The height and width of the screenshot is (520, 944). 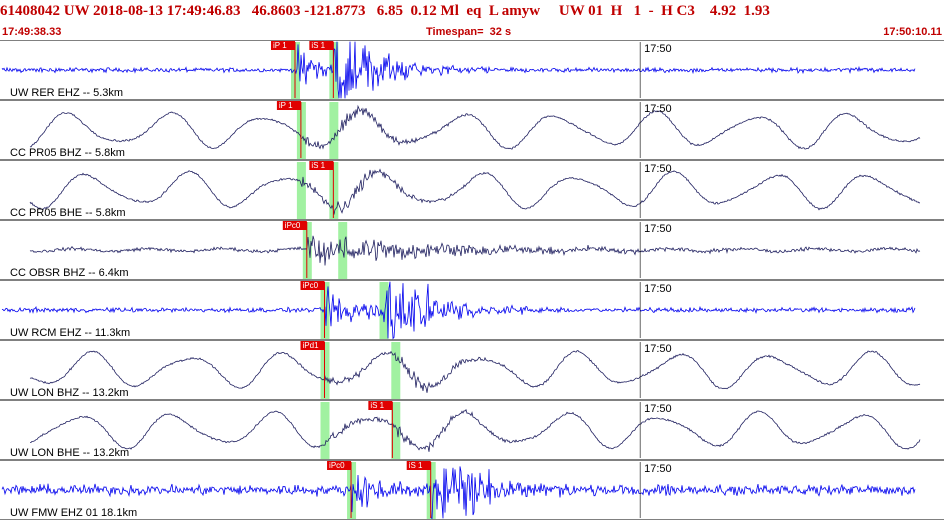 I want to click on channel-label: UW RER EHZ -- 5.3km, so click(x=66, y=93).